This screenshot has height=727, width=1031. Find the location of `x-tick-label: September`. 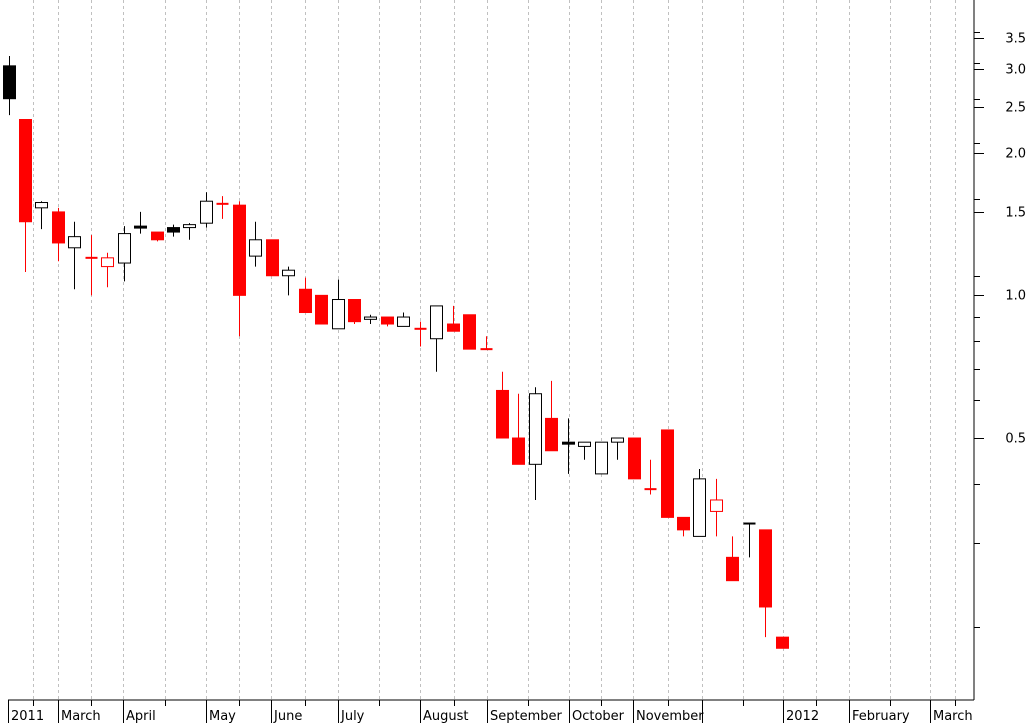

x-tick-label: September is located at coordinates (526, 716).